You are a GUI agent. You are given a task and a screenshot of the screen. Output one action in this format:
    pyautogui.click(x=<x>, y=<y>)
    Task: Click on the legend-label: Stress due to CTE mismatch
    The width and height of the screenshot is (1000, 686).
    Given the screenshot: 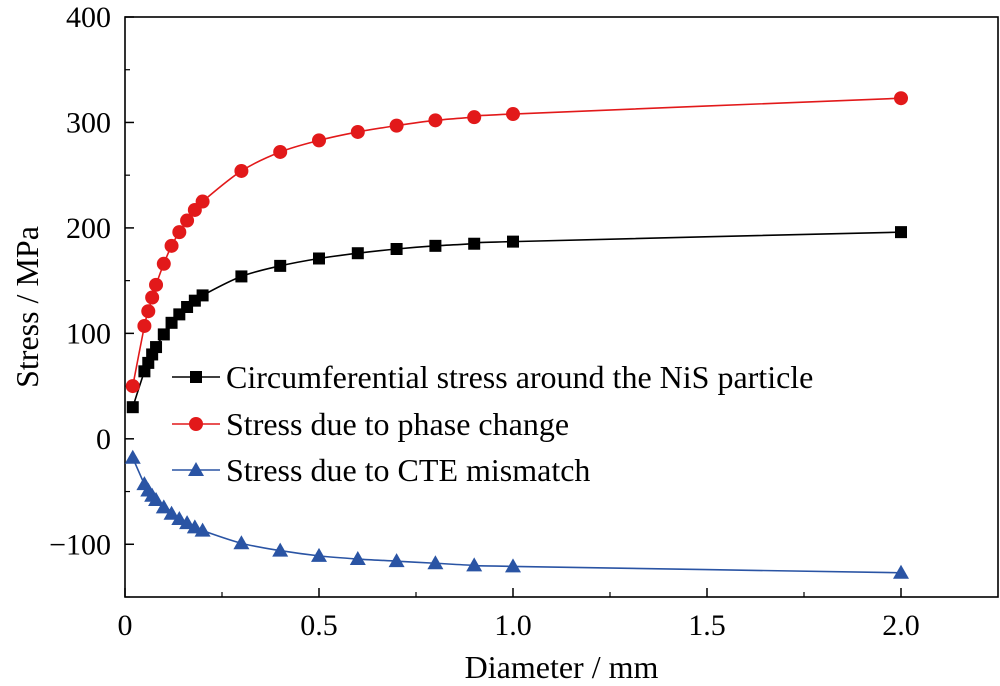 What is the action you would take?
    pyautogui.click(x=408, y=470)
    